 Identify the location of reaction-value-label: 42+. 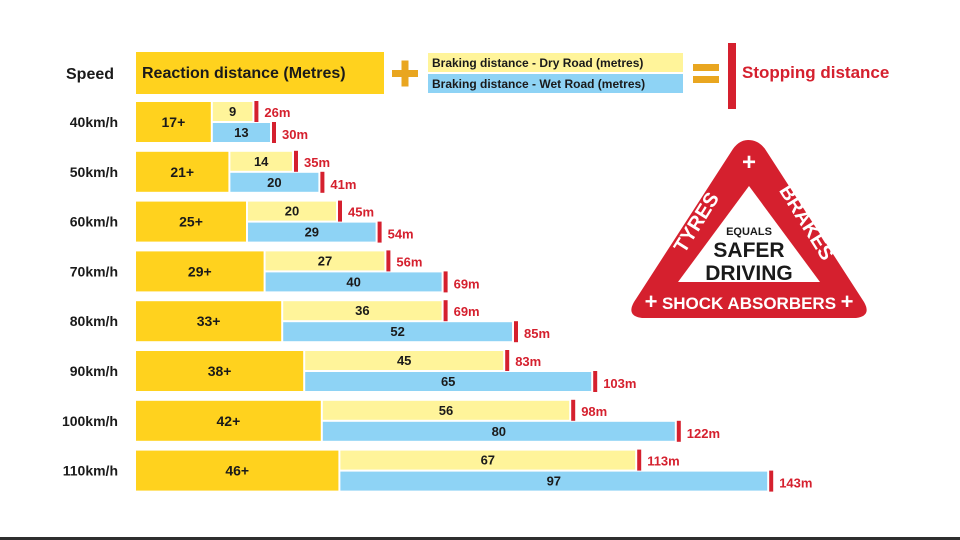
(229, 421).